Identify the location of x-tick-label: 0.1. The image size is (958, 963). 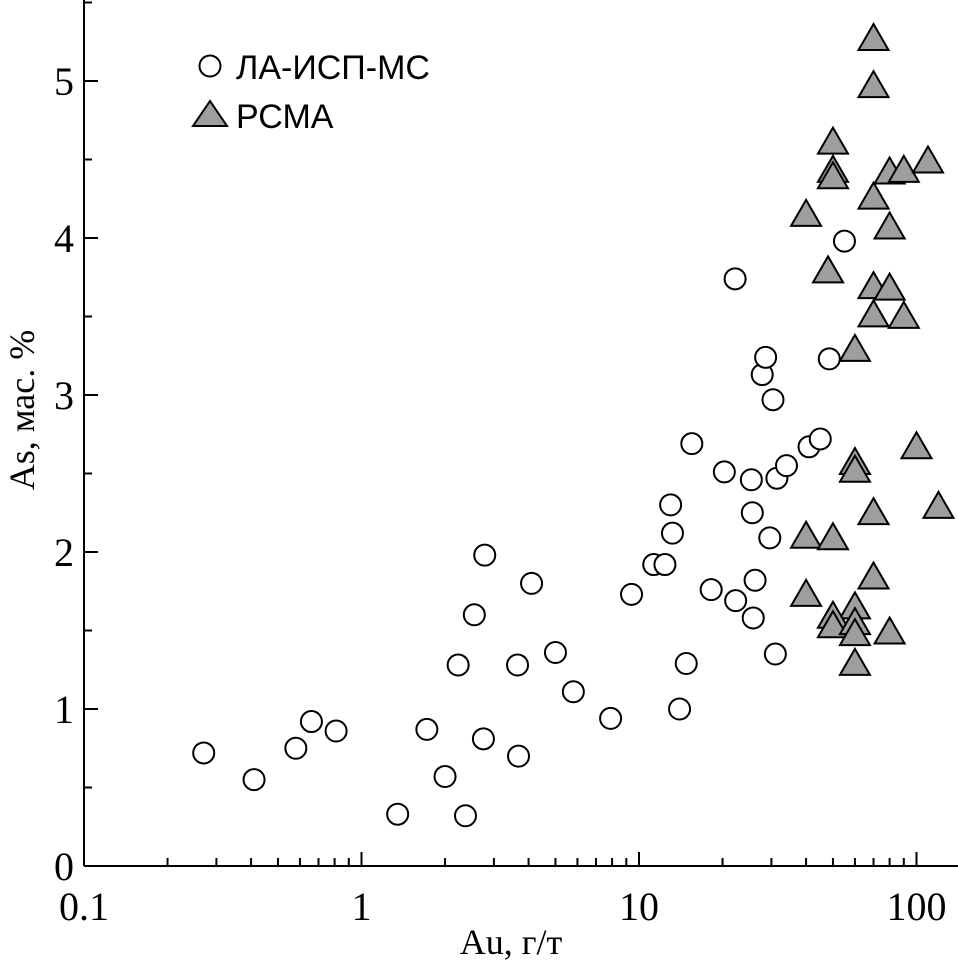
(84, 906).